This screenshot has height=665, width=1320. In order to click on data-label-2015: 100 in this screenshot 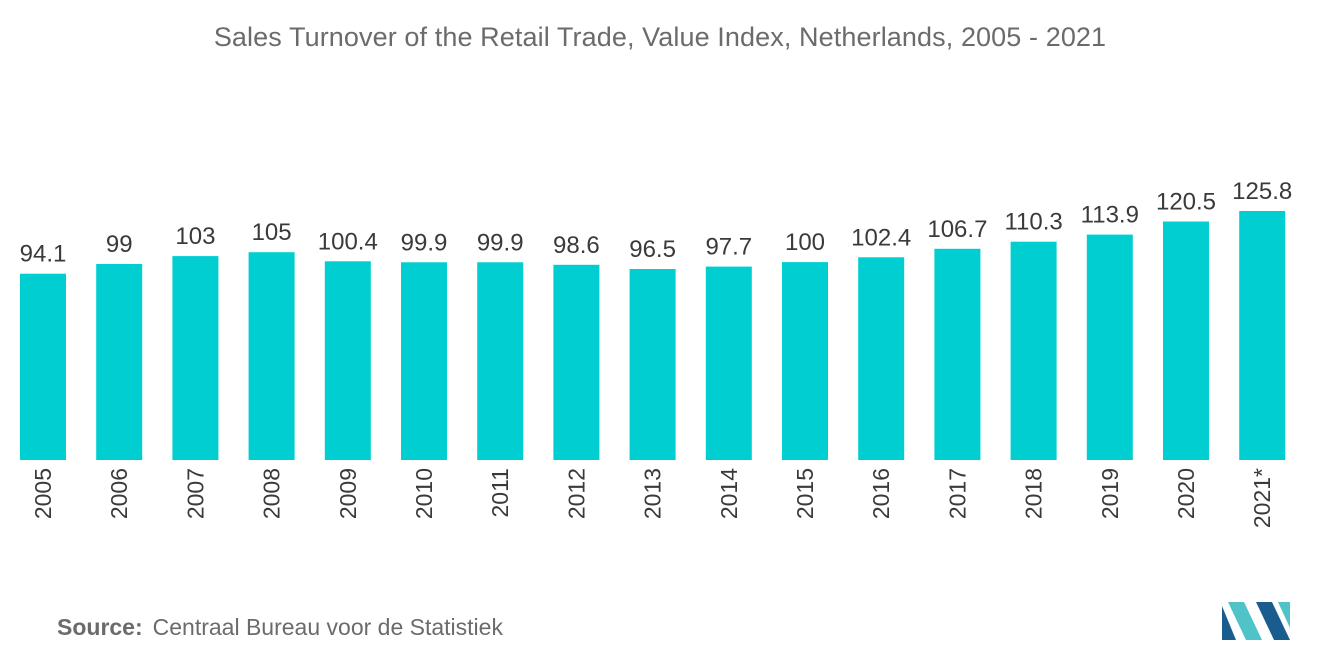, I will do `click(805, 242)`.